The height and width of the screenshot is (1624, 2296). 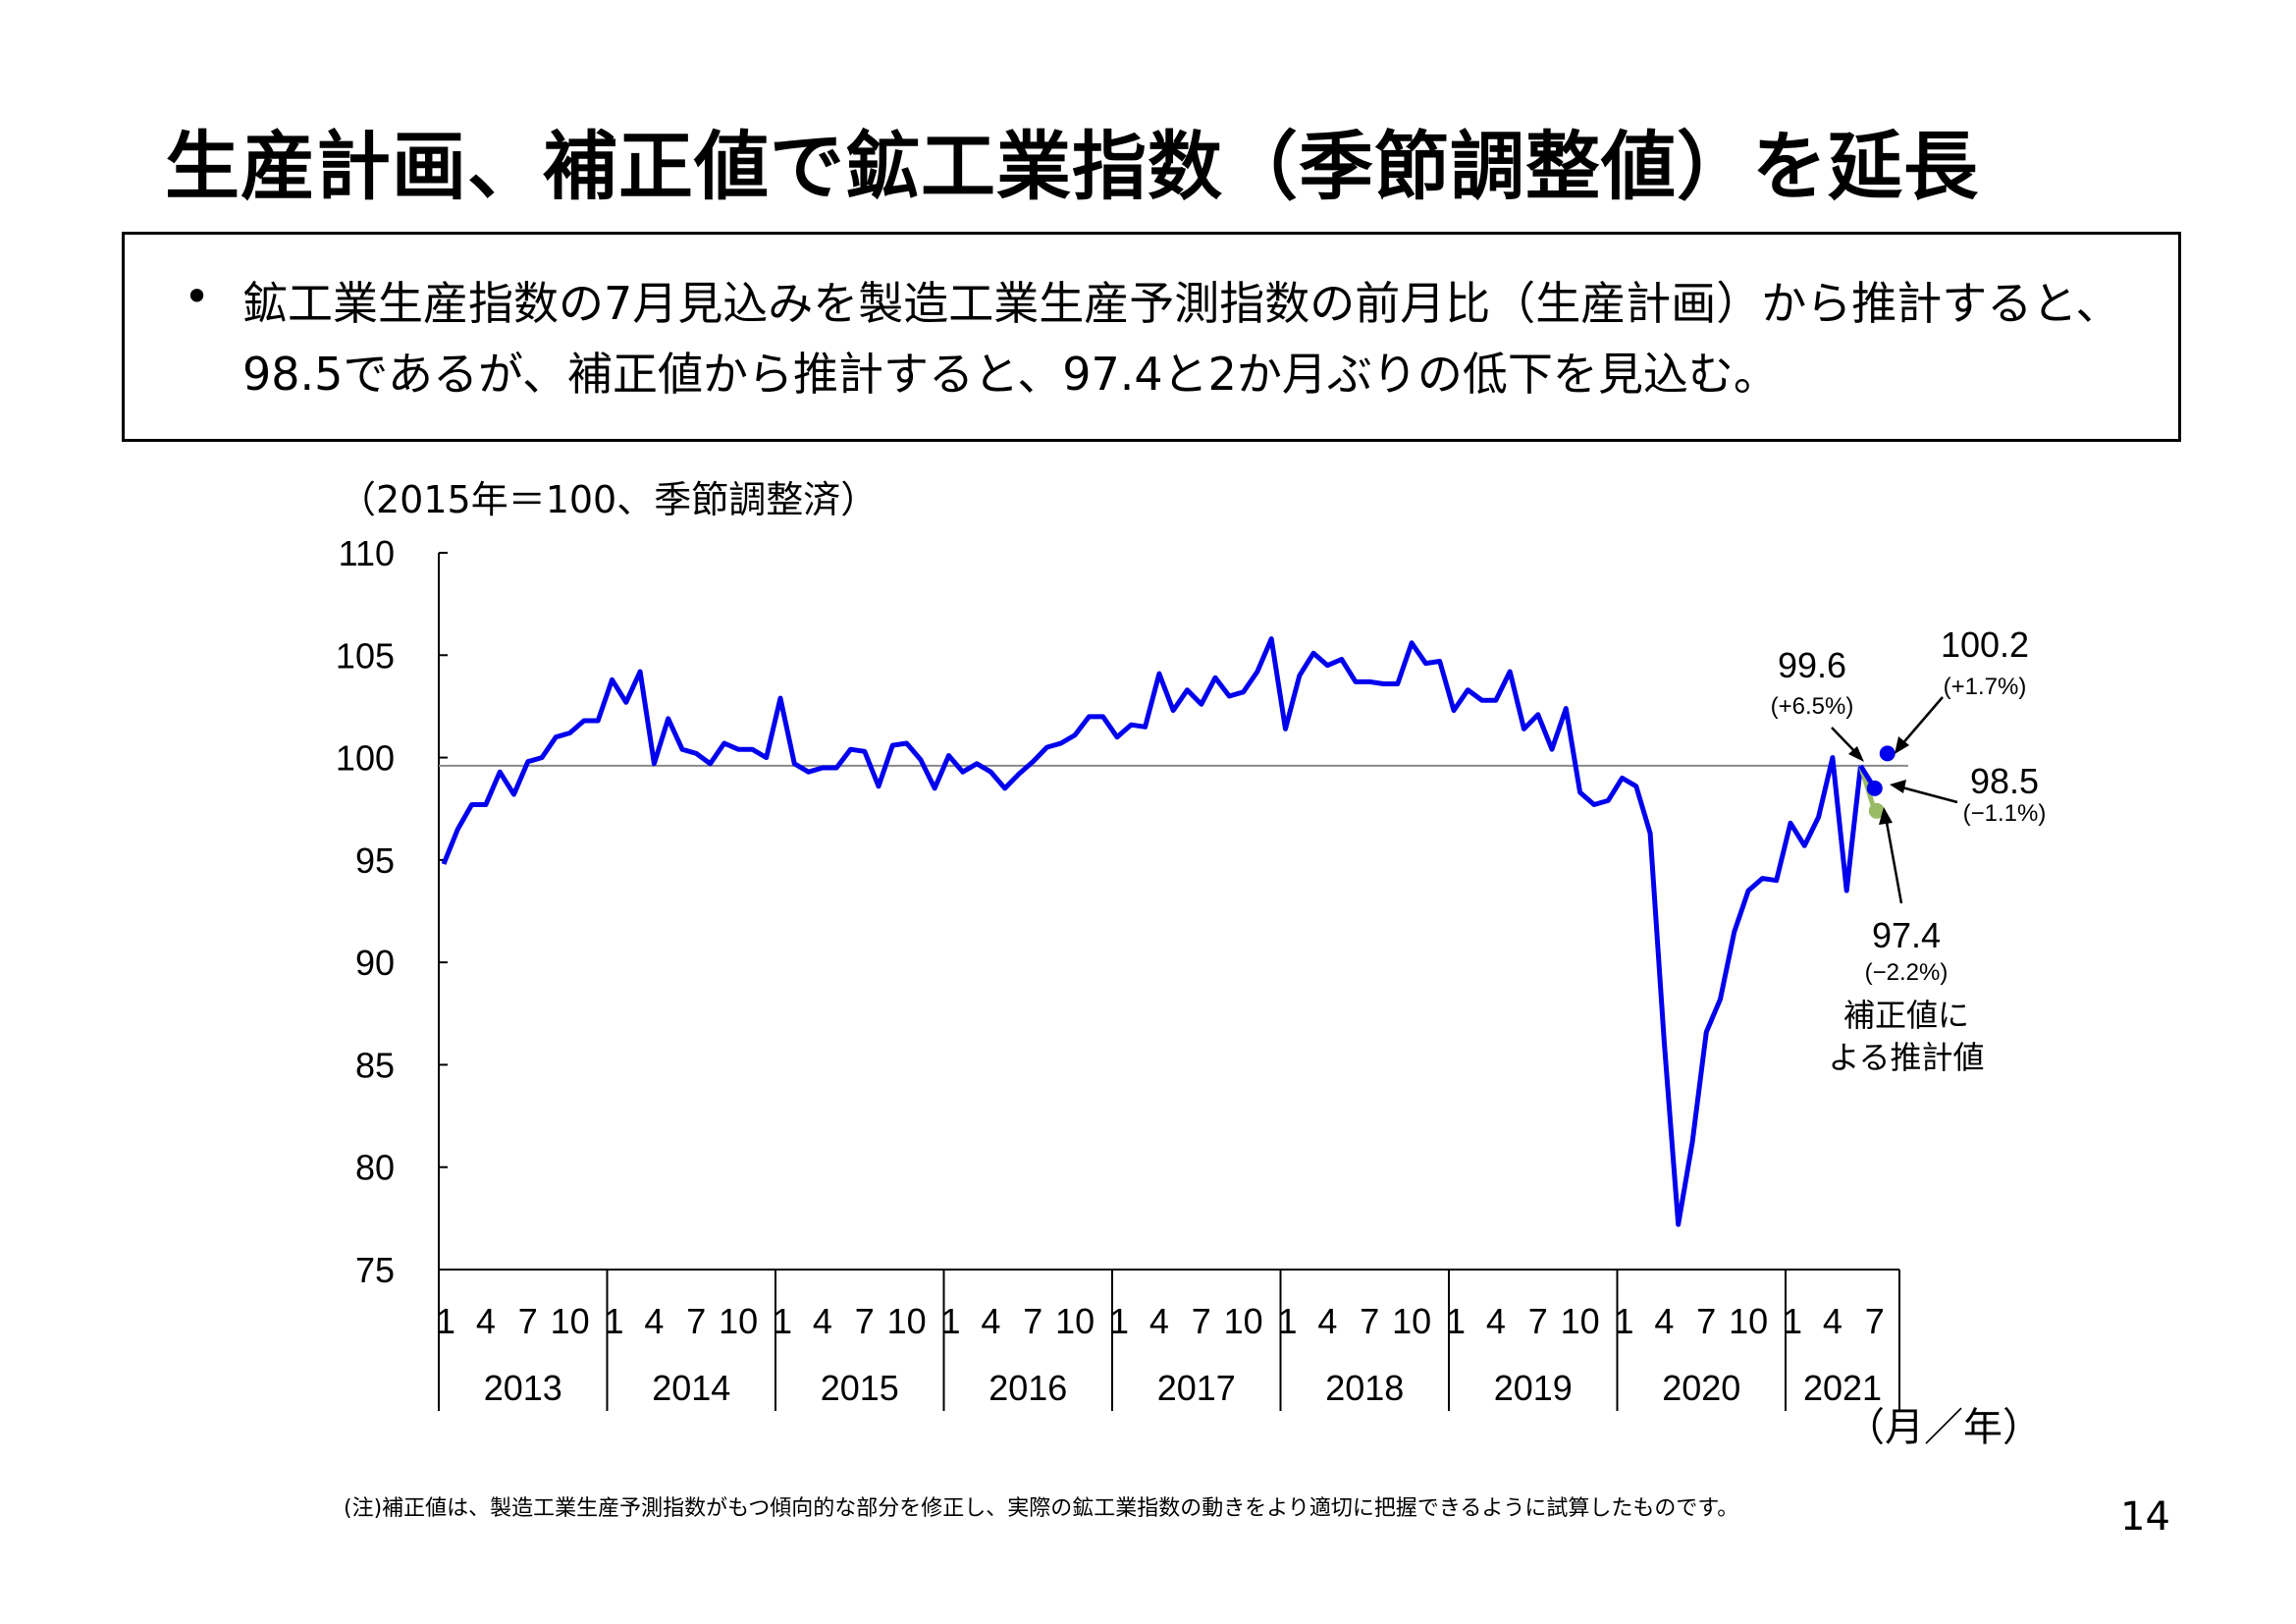 What do you see at coordinates (1072, 166) in the screenshot?
I see `page-title: 生産計画、補正値で鉱工業指数（季節調整値）を延長` at bounding box center [1072, 166].